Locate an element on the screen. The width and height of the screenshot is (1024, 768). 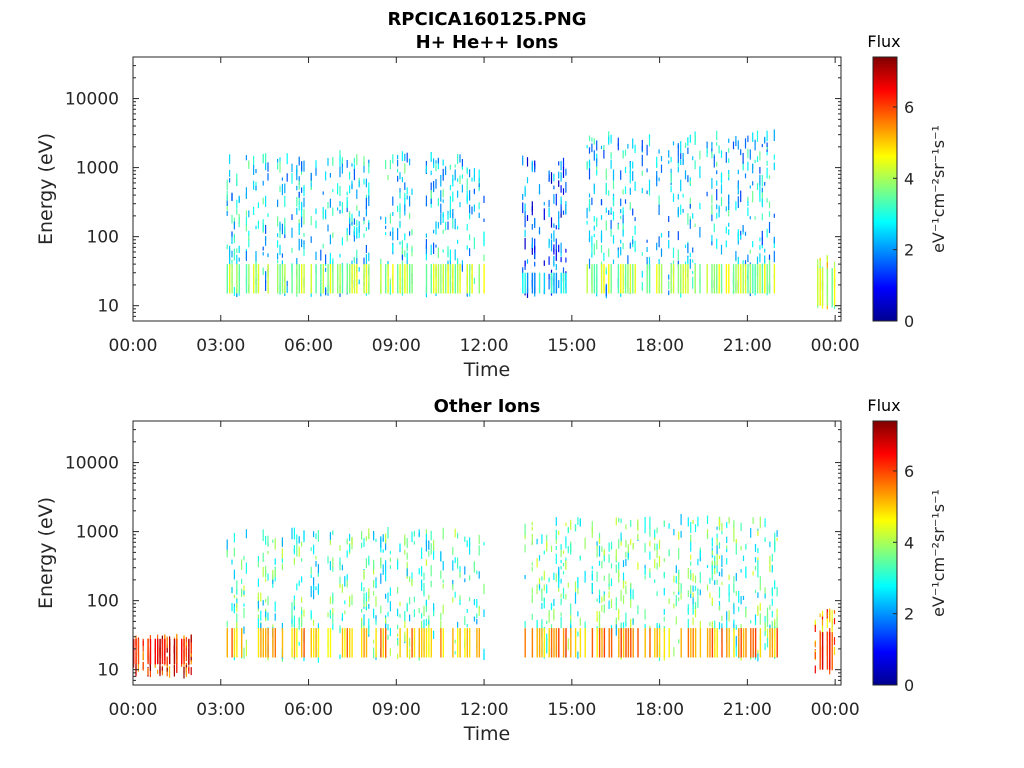
colorbar-title: Flux is located at coordinates (883, 405).